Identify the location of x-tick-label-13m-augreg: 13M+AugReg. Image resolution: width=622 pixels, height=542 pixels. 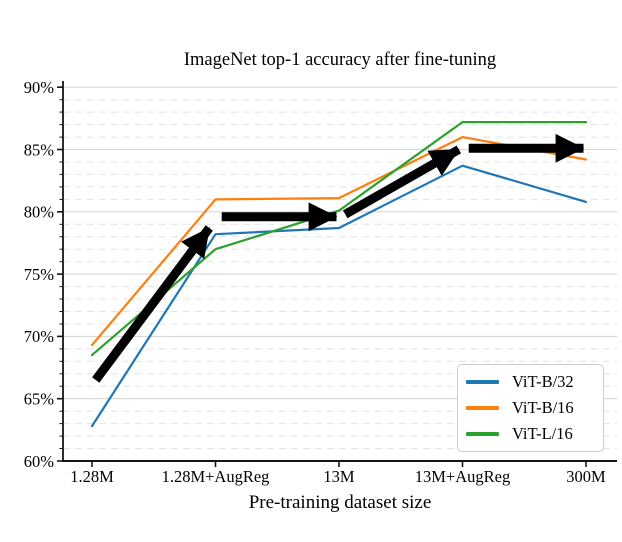
(462, 476).